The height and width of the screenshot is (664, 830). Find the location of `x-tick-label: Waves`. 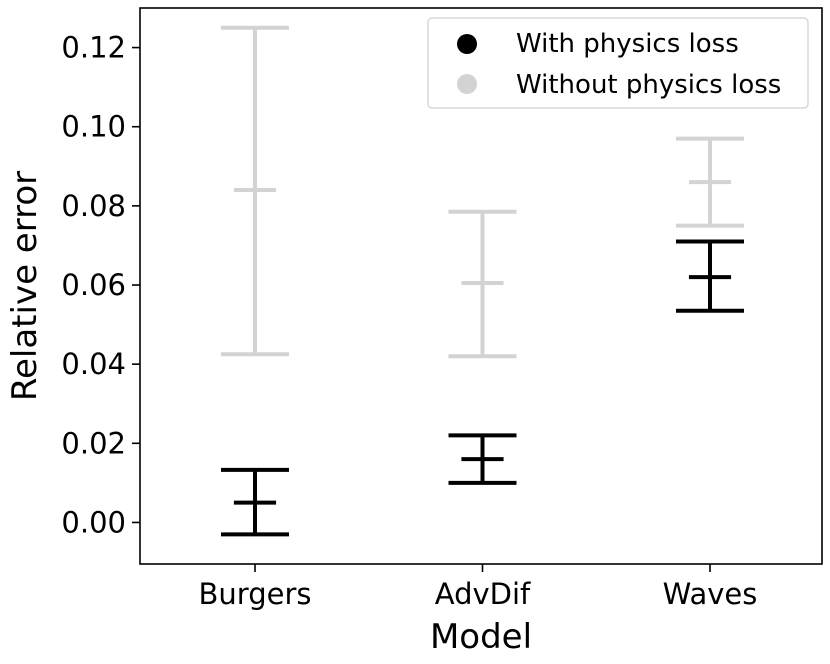

x-tick-label: Waves is located at coordinates (710, 594).